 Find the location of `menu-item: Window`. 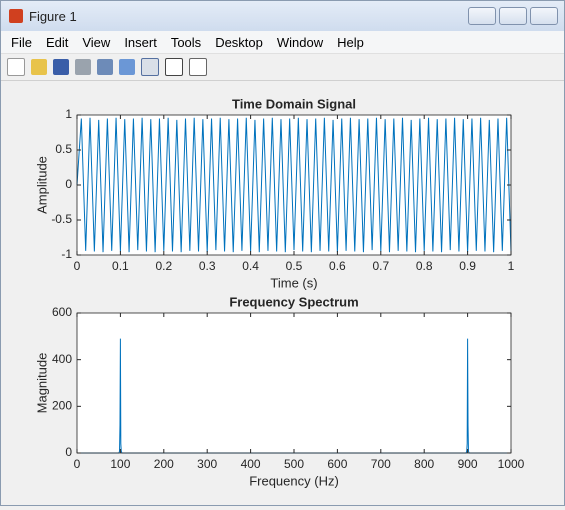

menu-item: Window is located at coordinates (300, 42).